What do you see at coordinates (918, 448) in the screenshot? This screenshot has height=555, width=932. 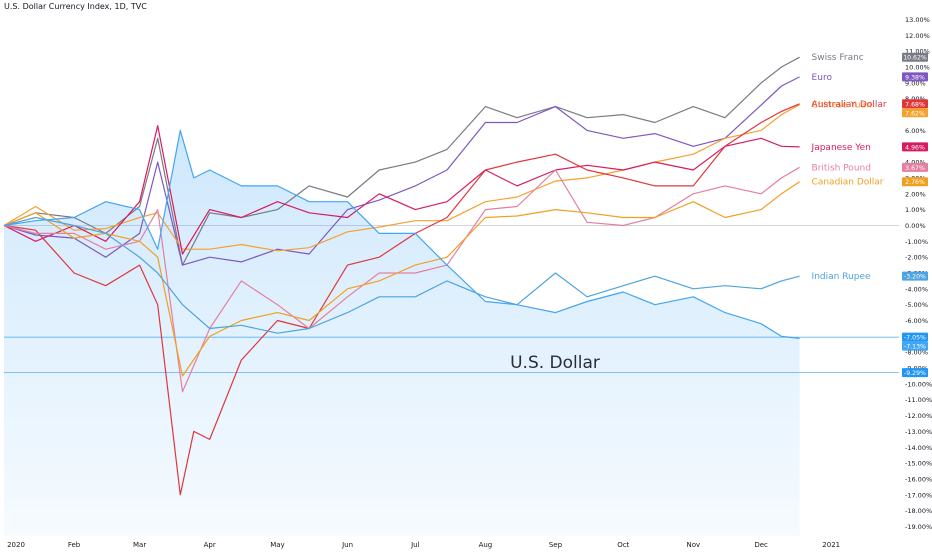 I see `y-tick-label: -14.00%` at bounding box center [918, 448].